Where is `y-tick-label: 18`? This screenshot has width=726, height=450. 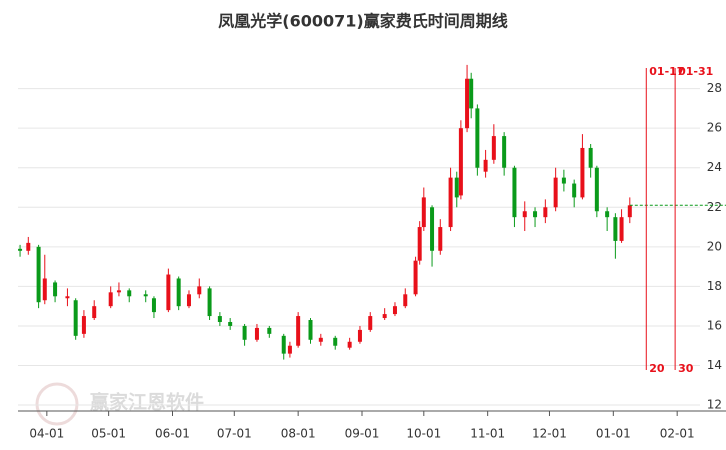 y-tick-label: 18 is located at coordinates (714, 286).